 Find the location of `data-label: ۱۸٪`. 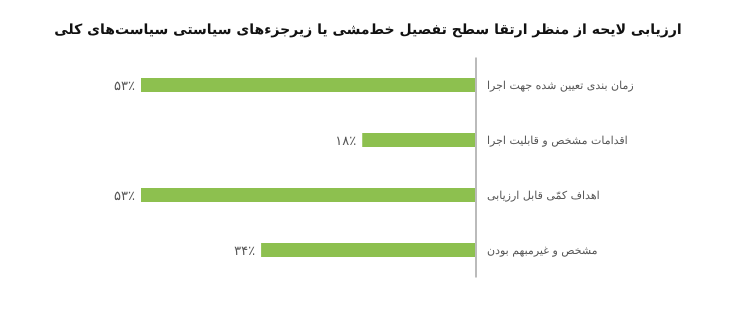

data-label: ۱۸٪ is located at coordinates (345, 141).